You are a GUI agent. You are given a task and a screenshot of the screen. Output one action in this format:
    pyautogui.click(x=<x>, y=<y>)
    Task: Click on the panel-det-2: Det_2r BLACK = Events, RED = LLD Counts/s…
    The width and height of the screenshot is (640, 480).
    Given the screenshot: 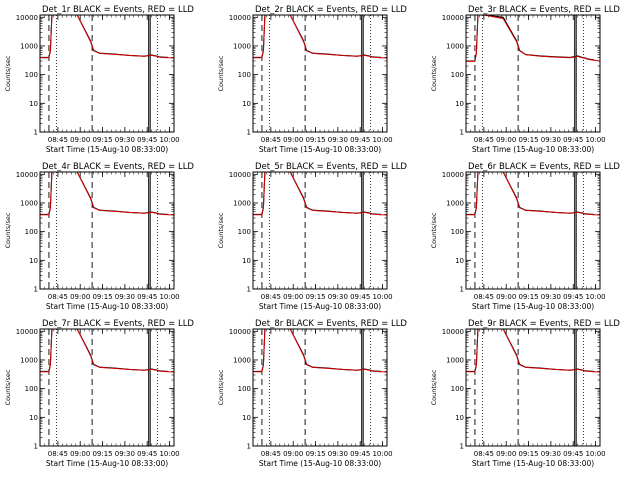 What is the action you would take?
    pyautogui.click(x=312, y=79)
    